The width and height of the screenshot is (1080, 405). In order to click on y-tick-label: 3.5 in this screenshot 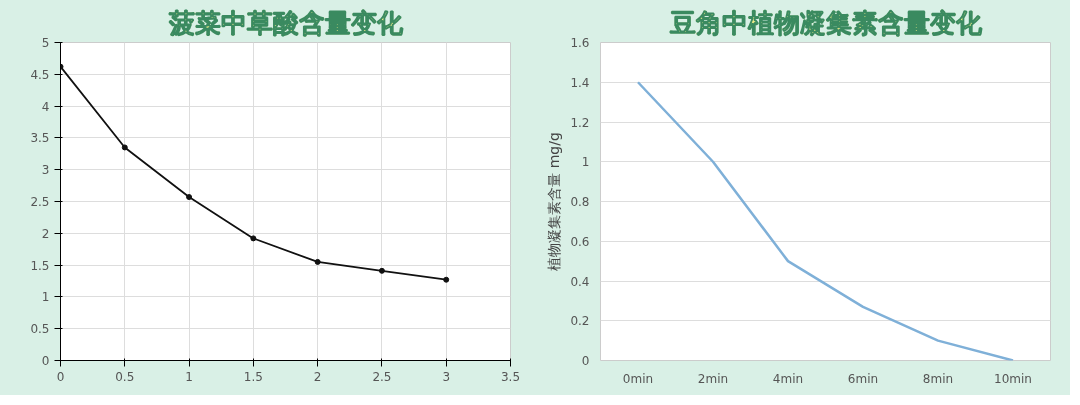, I will do `click(40, 138)`.